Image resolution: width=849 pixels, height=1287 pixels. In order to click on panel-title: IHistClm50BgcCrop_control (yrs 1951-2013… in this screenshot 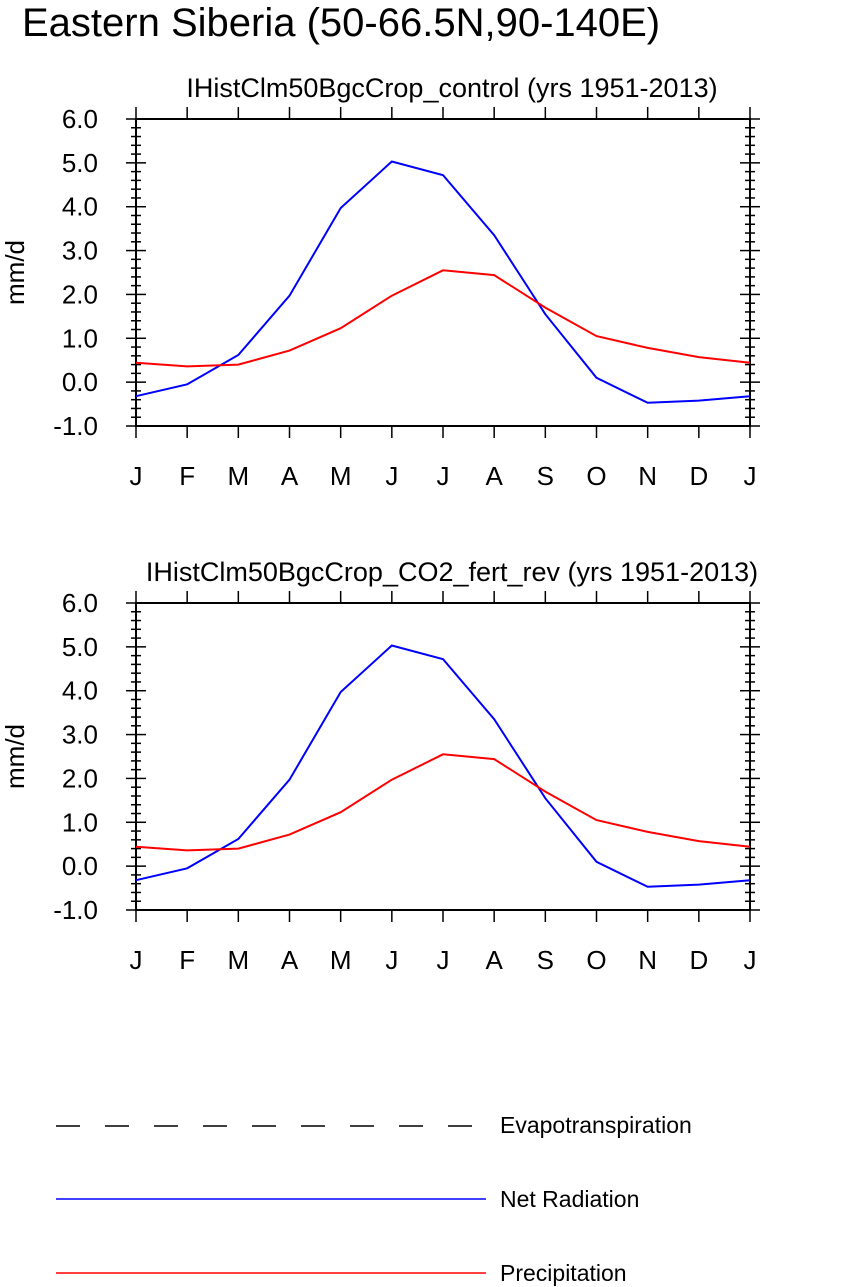, I will do `click(451, 88)`.